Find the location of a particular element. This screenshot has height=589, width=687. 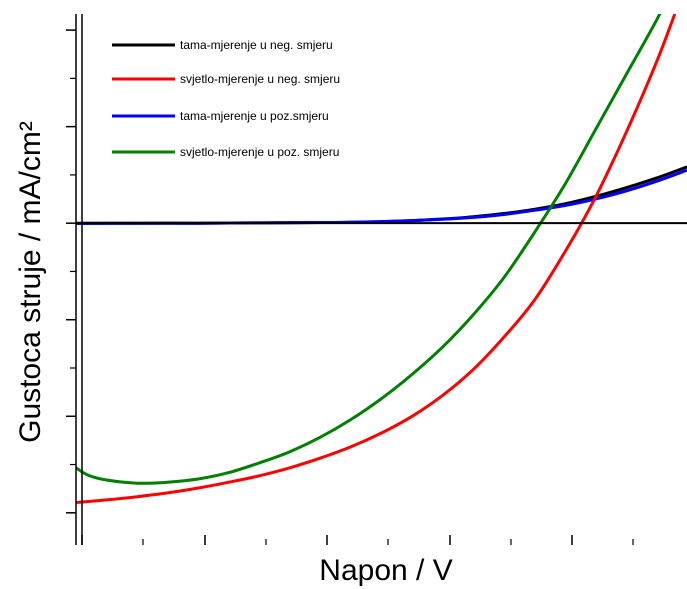

legend-label-3: tama-mjerenje u poz.smjeru is located at coordinates (254, 116).